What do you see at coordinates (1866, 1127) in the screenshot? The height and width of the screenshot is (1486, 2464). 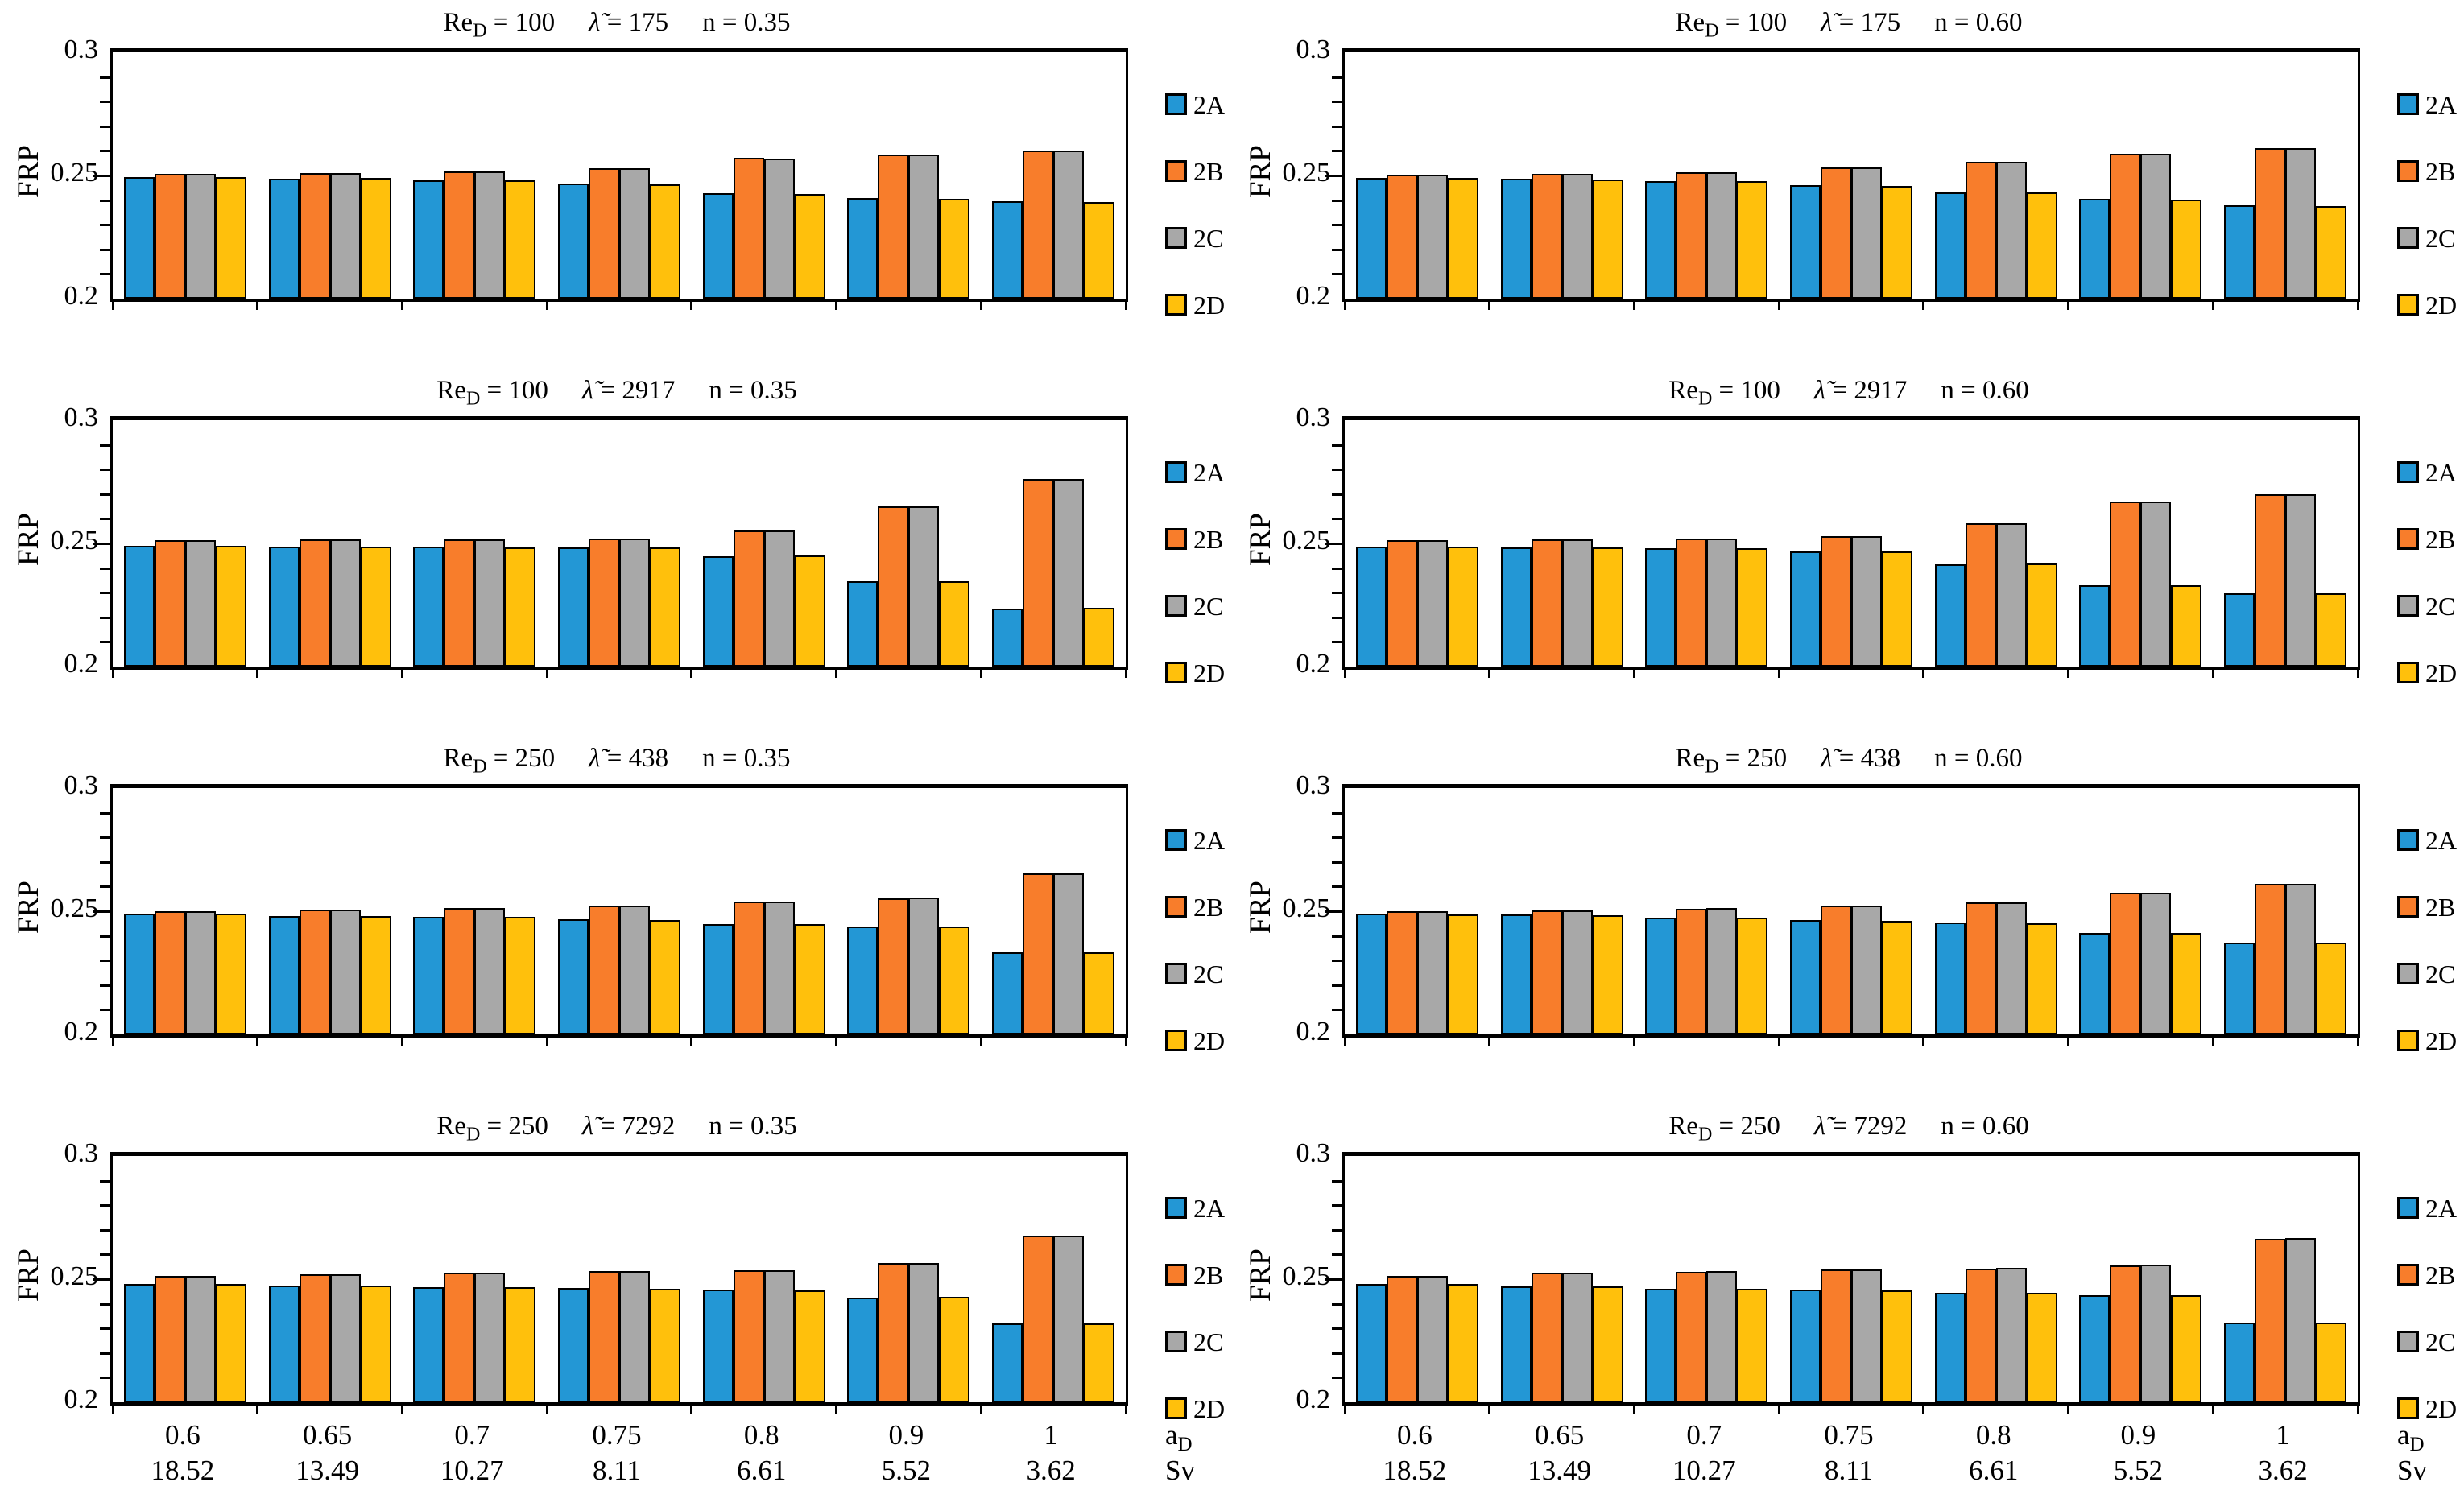 I see `title-lambda-value: = 7292` at bounding box center [1866, 1127].